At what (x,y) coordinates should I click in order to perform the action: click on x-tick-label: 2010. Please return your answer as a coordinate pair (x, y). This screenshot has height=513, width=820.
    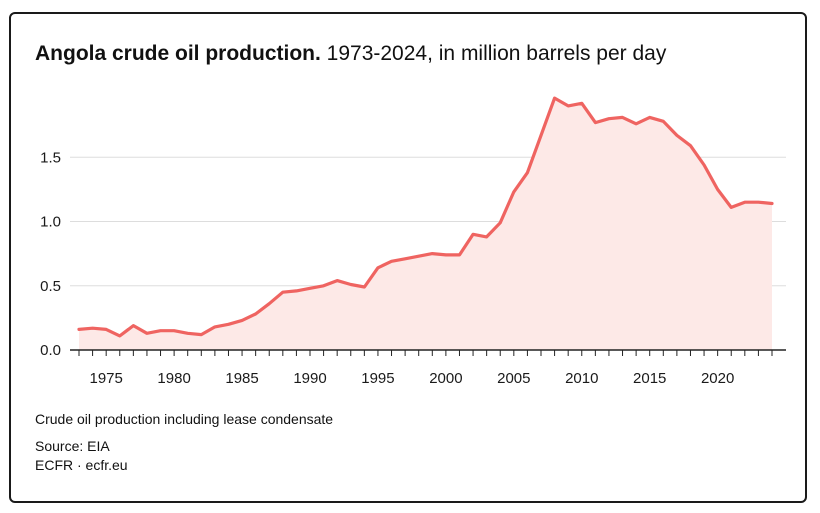
    Looking at the image, I should click on (581, 378).